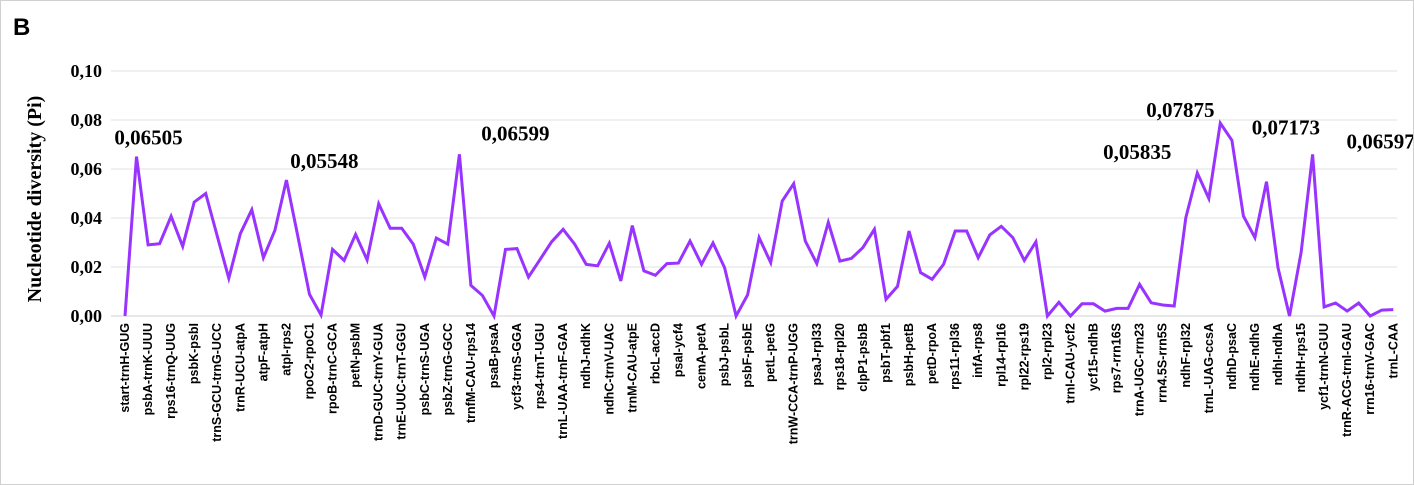 Image resolution: width=1414 pixels, height=485 pixels. Describe the element at coordinates (540, 366) in the screenshot. I see `x-tick-label: rps4-trnT-UGU` at that location.